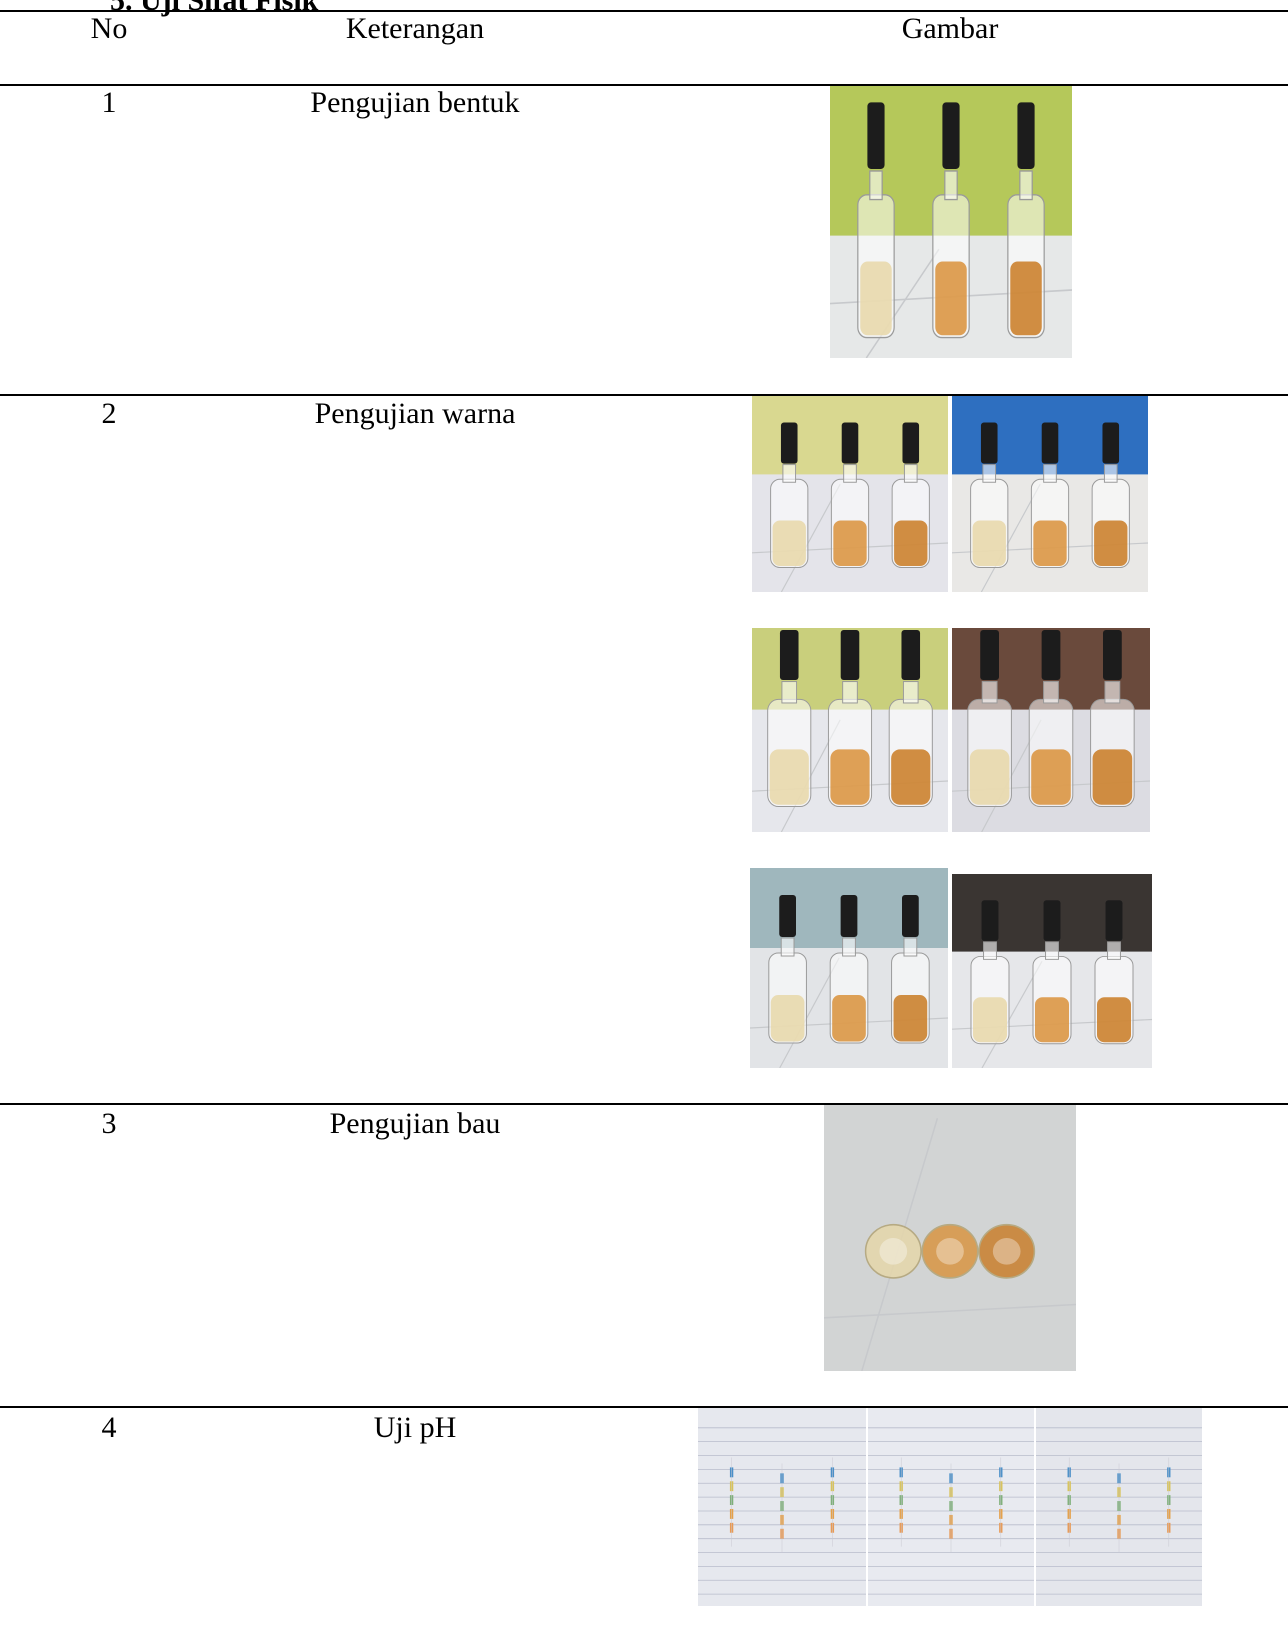 Image resolution: width=1288 pixels, height=1639 pixels. I want to click on row-4-no: 4, so click(109, 1427).